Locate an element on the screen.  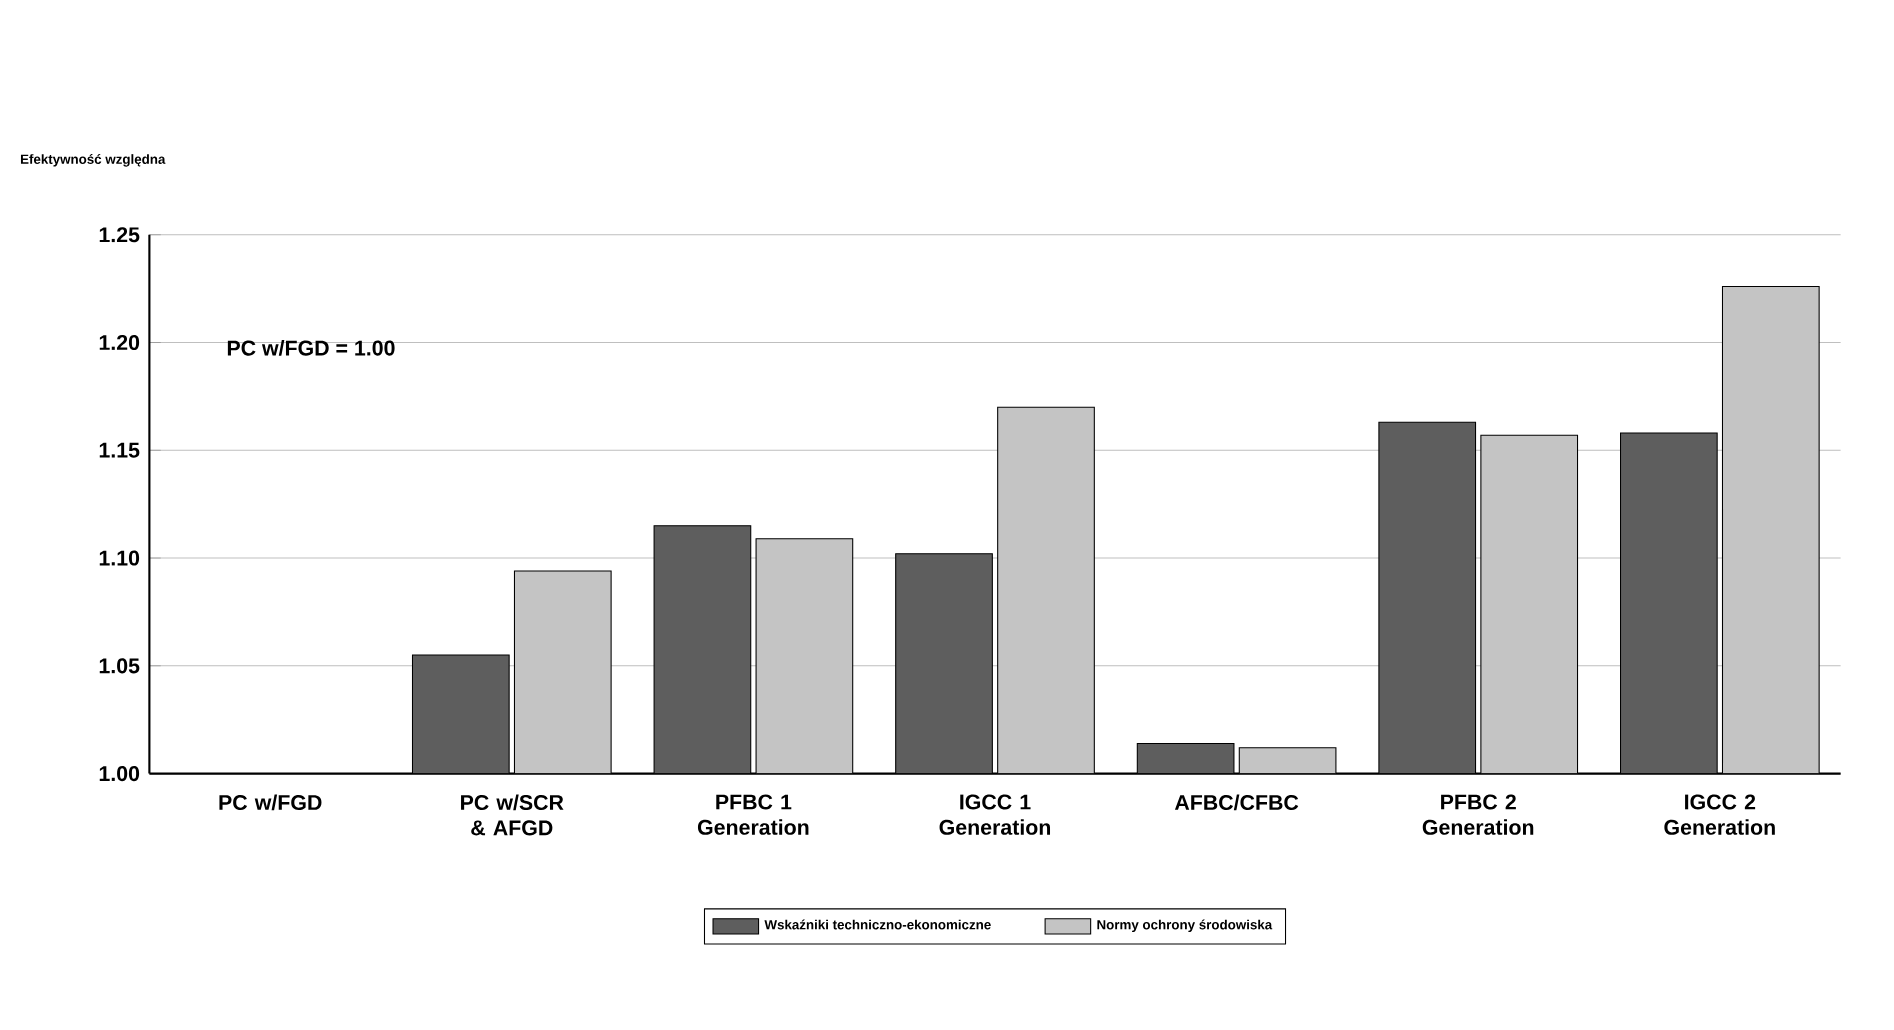
x-tick-label: IGCC 1 Generation is located at coordinates (995, 815).